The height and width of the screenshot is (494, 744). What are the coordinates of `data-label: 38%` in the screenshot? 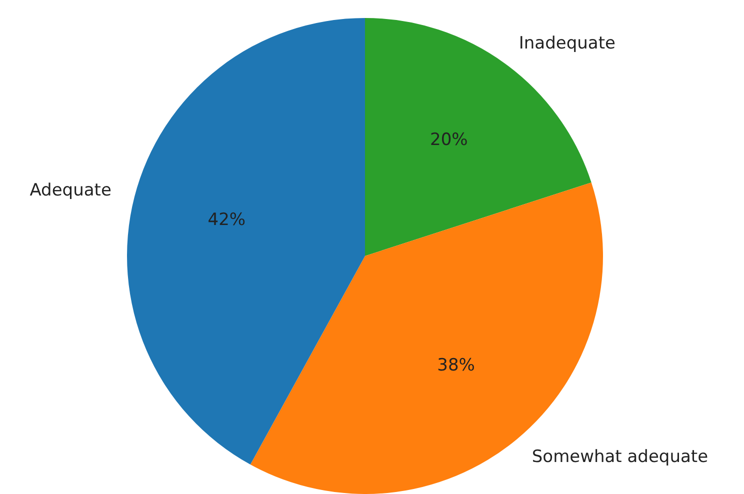 It's located at (456, 365).